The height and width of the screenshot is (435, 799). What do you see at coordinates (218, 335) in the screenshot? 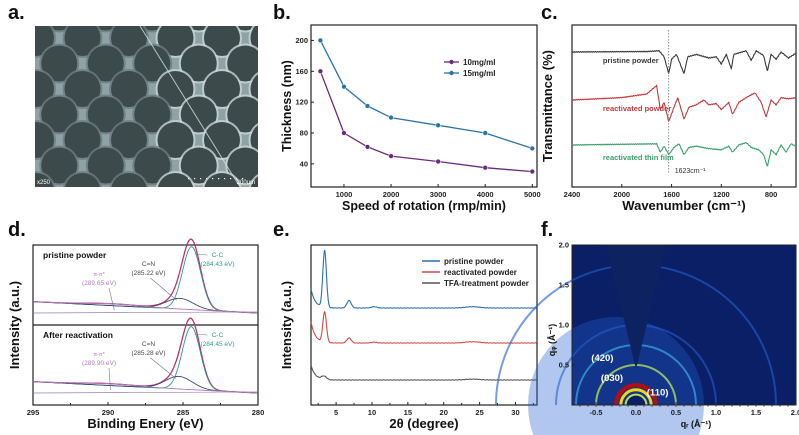
I see `peak-label: C-C` at bounding box center [218, 335].